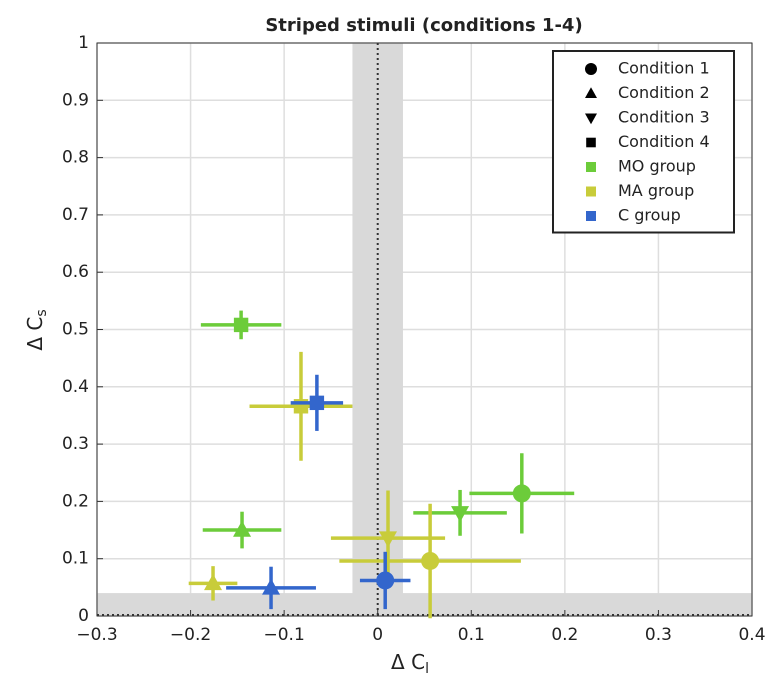  What do you see at coordinates (664, 68) in the screenshot?
I see `legend-label: Condition 1` at bounding box center [664, 68].